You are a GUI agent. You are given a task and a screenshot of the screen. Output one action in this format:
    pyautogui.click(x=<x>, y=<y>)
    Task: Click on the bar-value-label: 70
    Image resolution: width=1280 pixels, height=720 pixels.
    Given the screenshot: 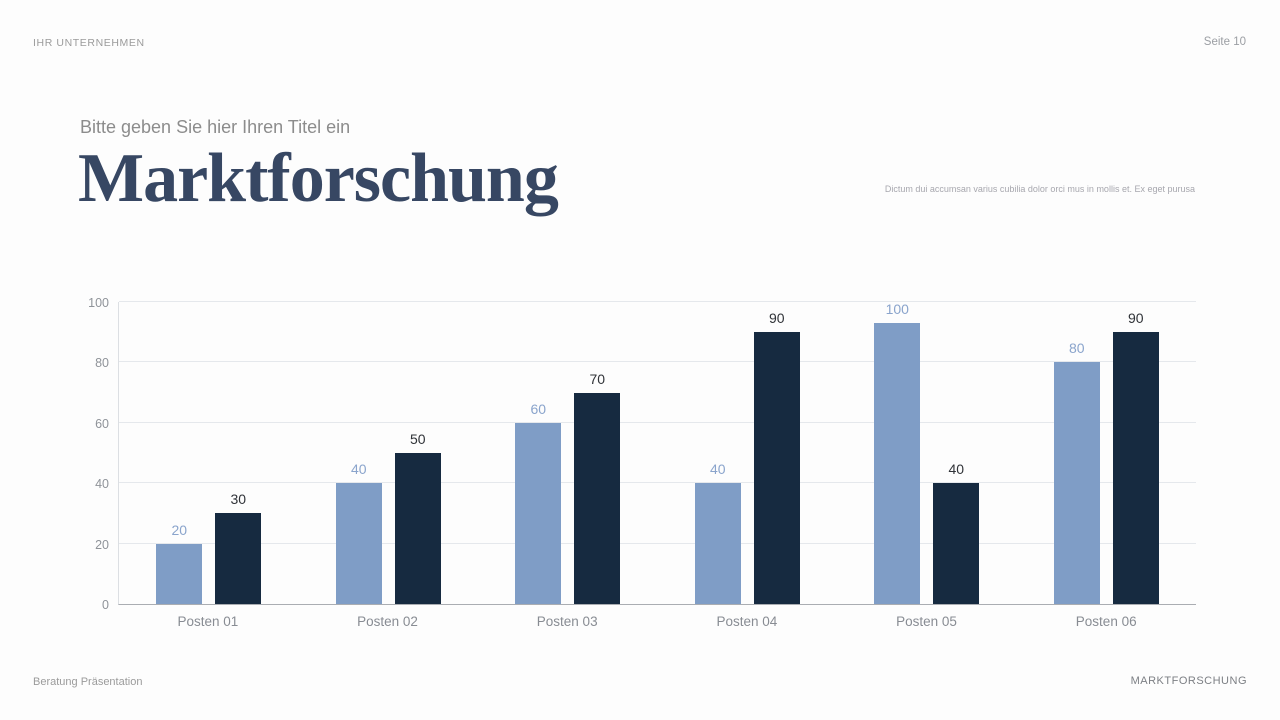 What is the action you would take?
    pyautogui.click(x=597, y=378)
    